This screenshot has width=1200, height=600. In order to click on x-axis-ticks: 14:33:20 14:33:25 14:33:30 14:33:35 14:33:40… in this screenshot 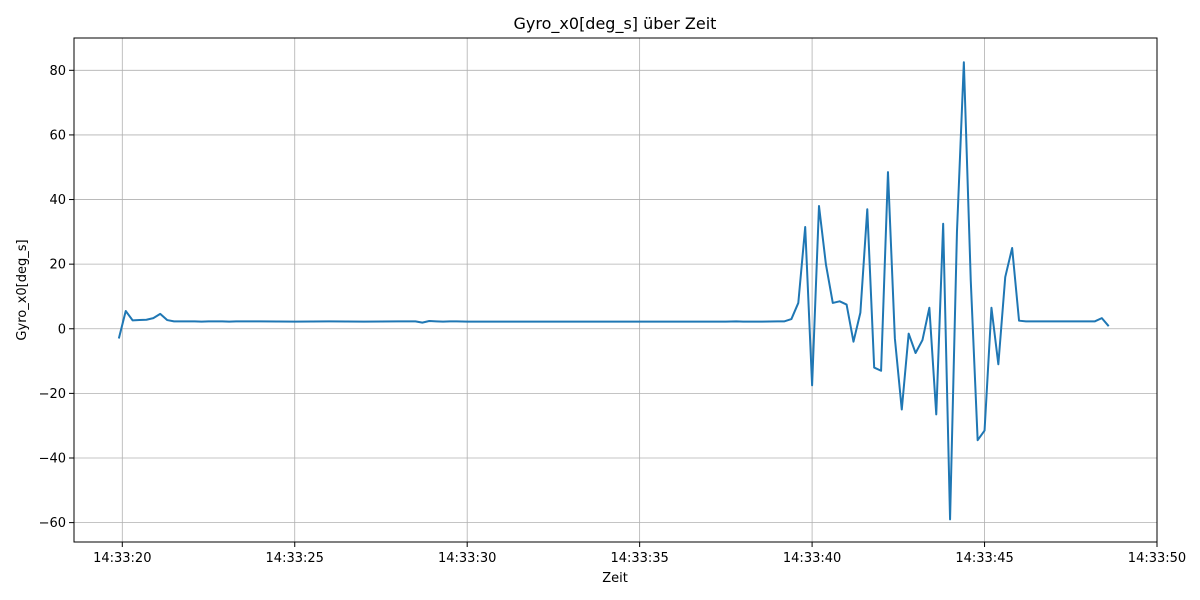, I will do `click(639, 554)`.